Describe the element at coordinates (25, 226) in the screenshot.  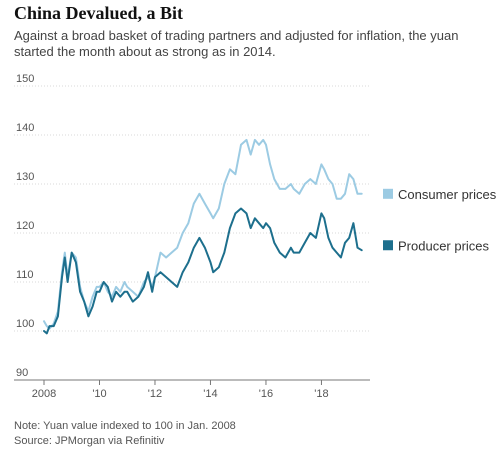
I see `y-tick-label: 120` at that location.